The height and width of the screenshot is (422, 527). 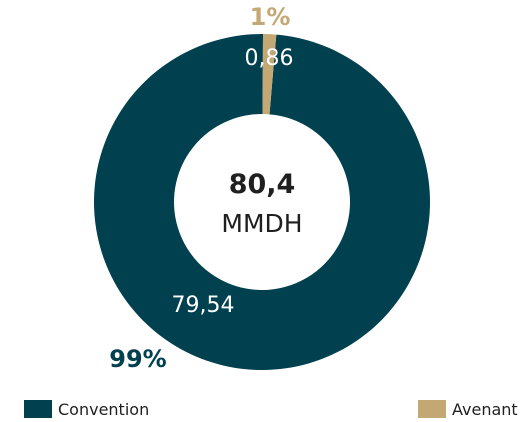 What do you see at coordinates (269, 74) in the screenshot?
I see `slice-avenant` at bounding box center [269, 74].